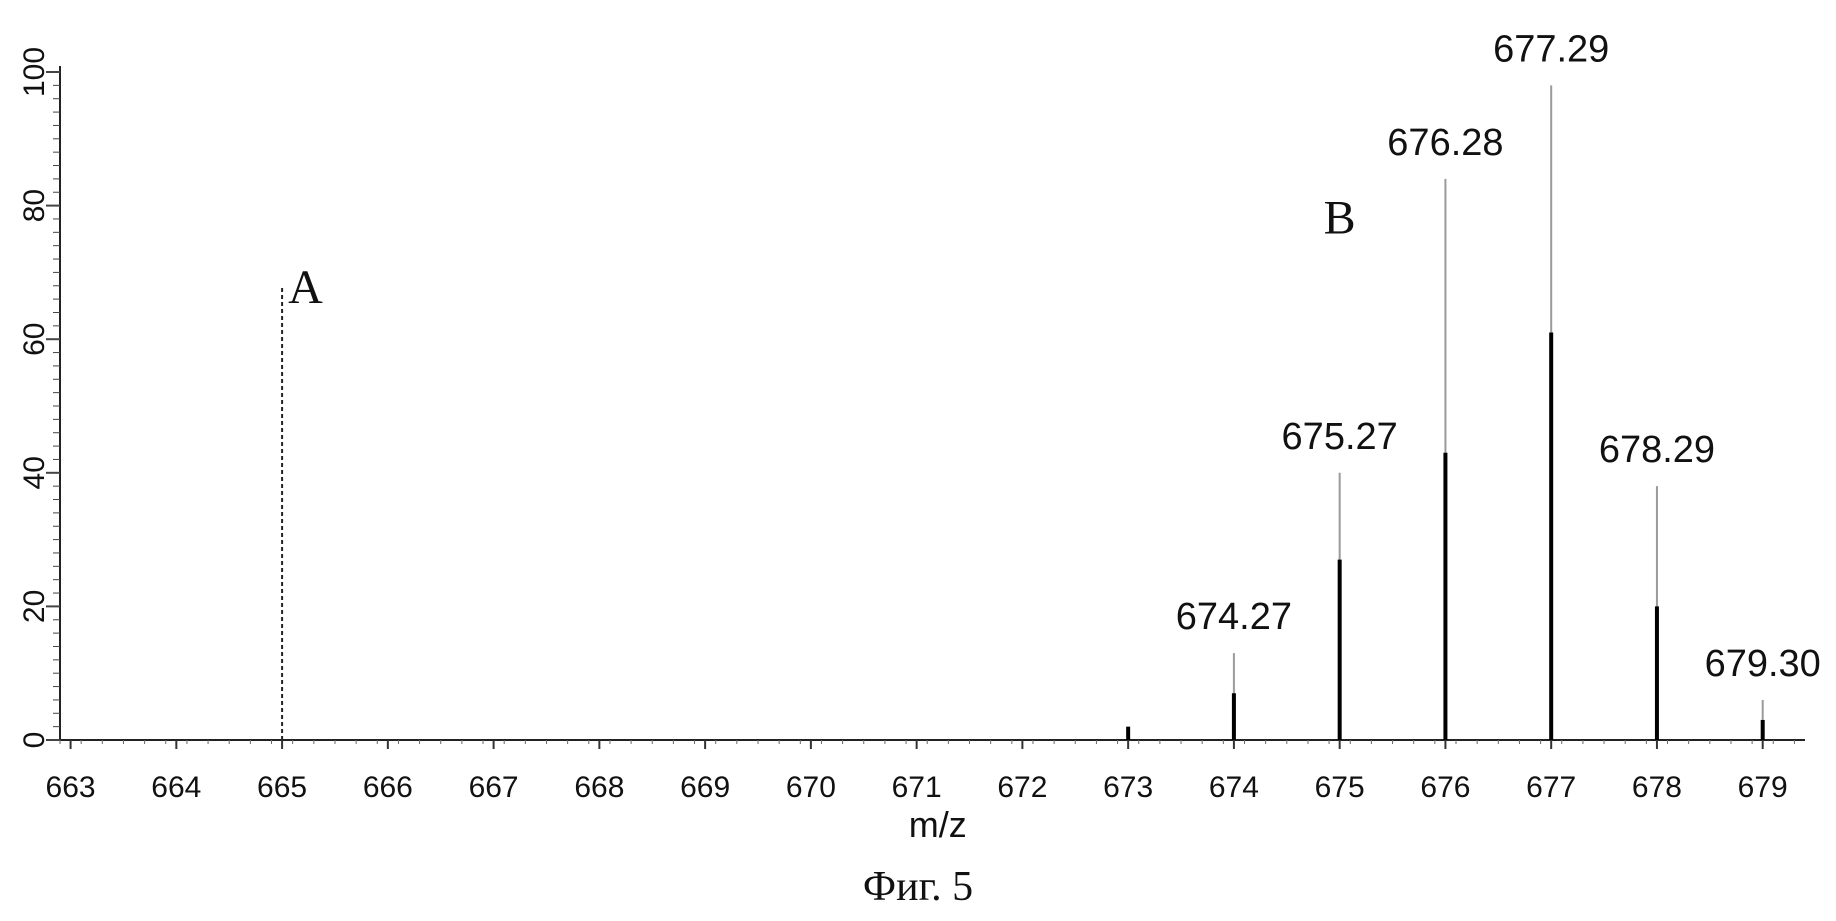  What do you see at coordinates (1340, 218) in the screenshot?
I see `series-annotation: B` at bounding box center [1340, 218].